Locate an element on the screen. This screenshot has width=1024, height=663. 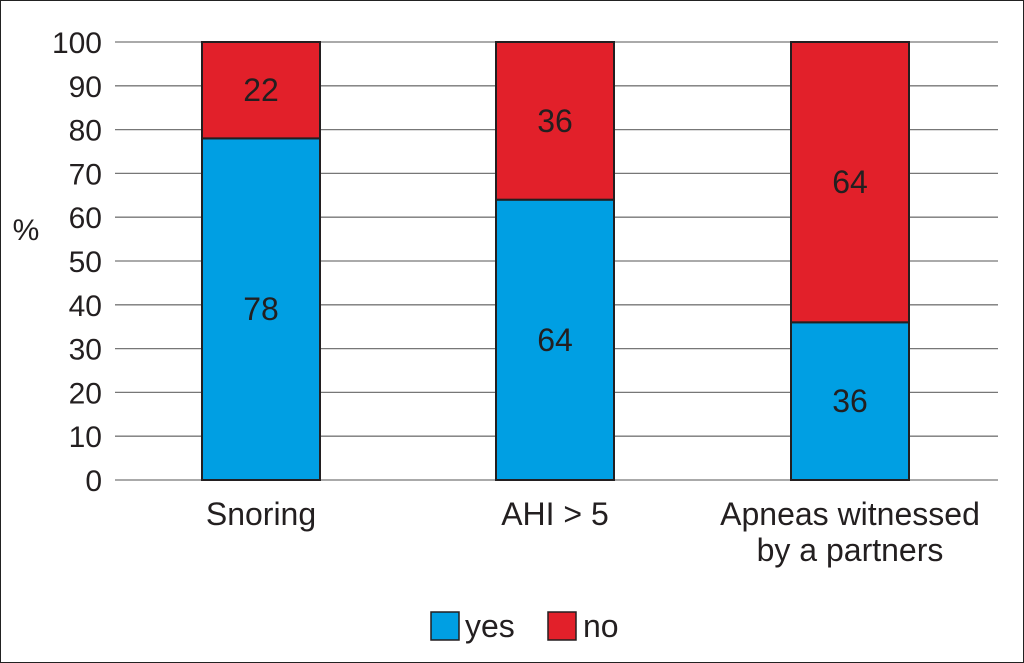
y-tick-label: 30 is located at coordinates (85, 350).